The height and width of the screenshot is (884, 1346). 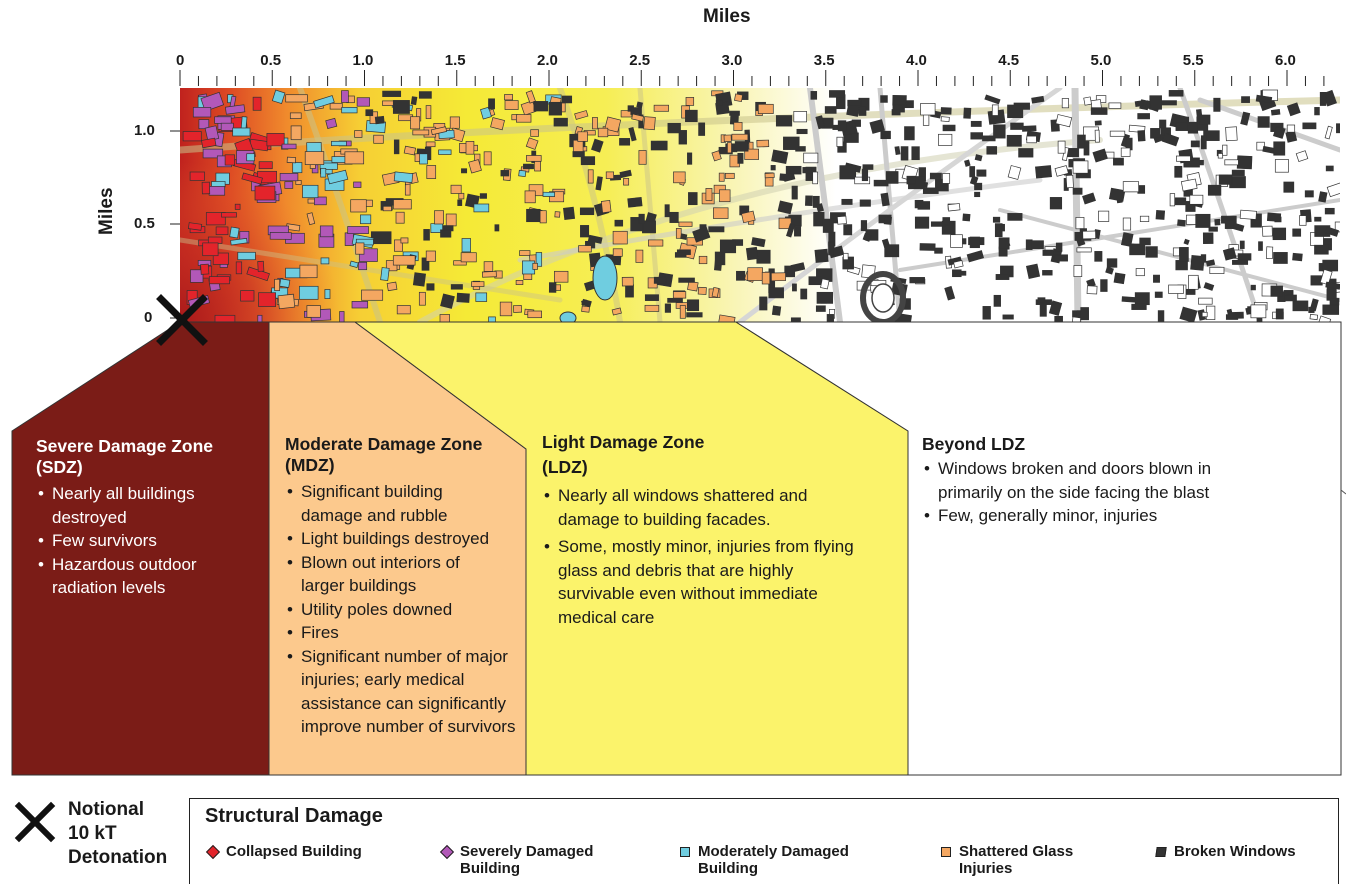 What do you see at coordinates (685, 852) in the screenshot?
I see `moderate-damage-swatch-icon` at bounding box center [685, 852].